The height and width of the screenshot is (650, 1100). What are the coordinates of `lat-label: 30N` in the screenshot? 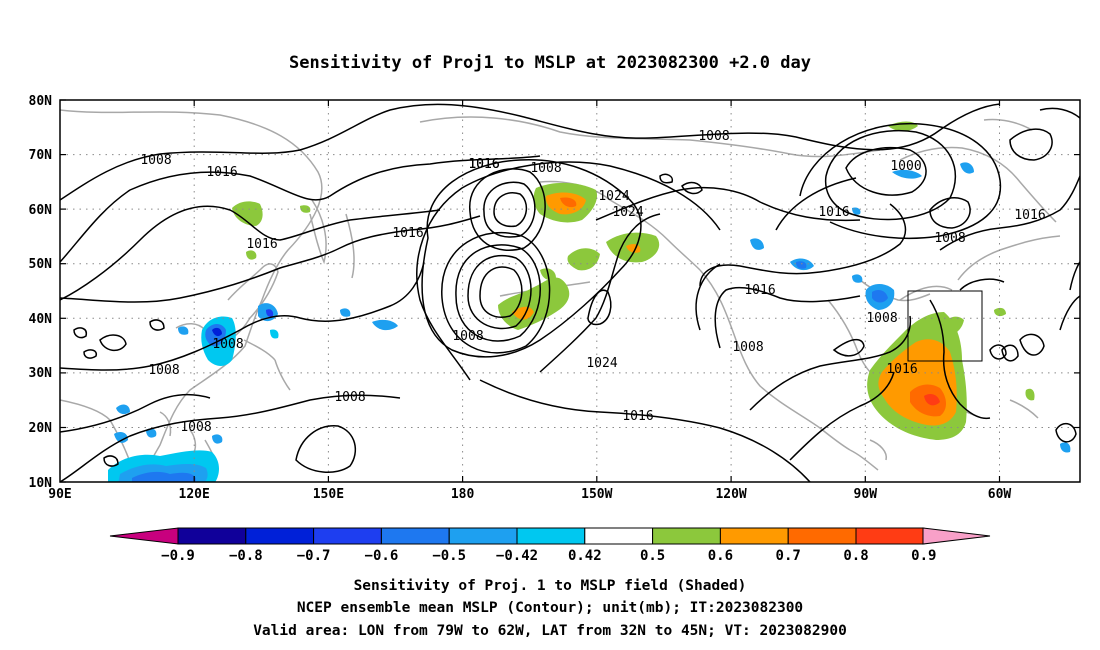 It's located at (41, 373).